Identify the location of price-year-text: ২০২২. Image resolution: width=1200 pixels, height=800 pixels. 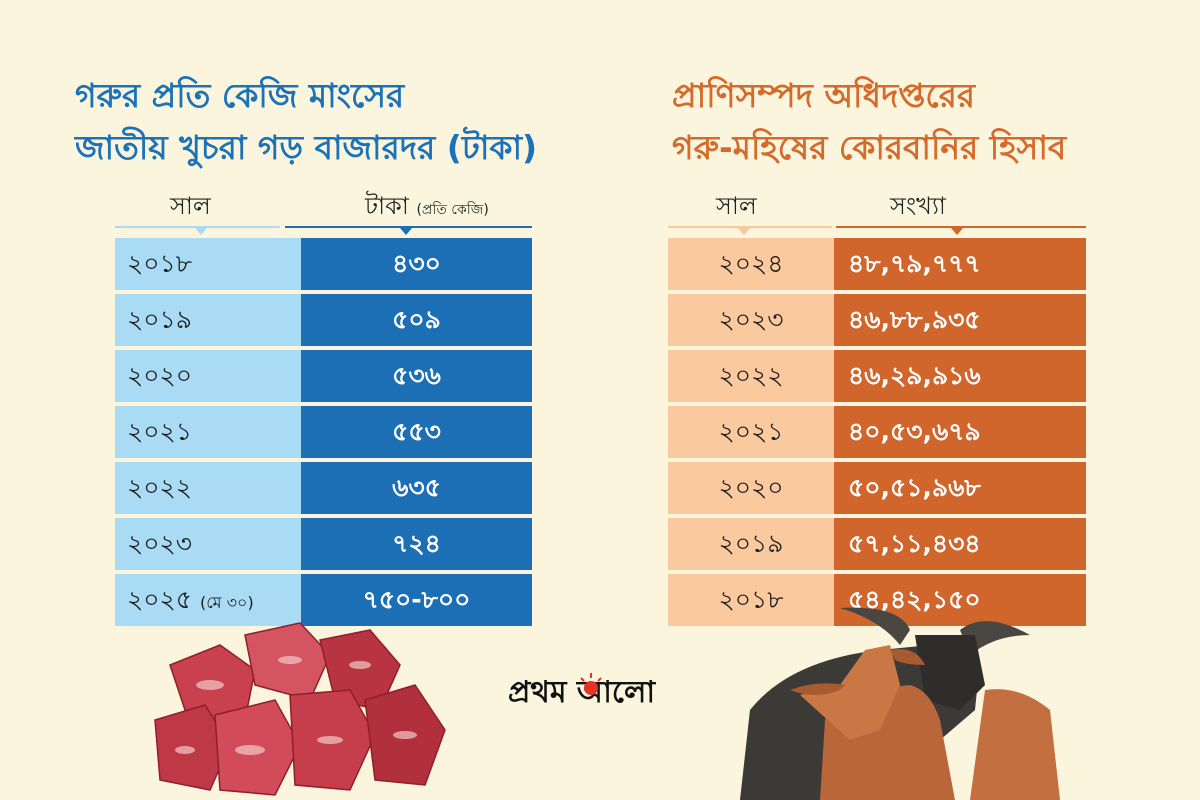
(160, 487).